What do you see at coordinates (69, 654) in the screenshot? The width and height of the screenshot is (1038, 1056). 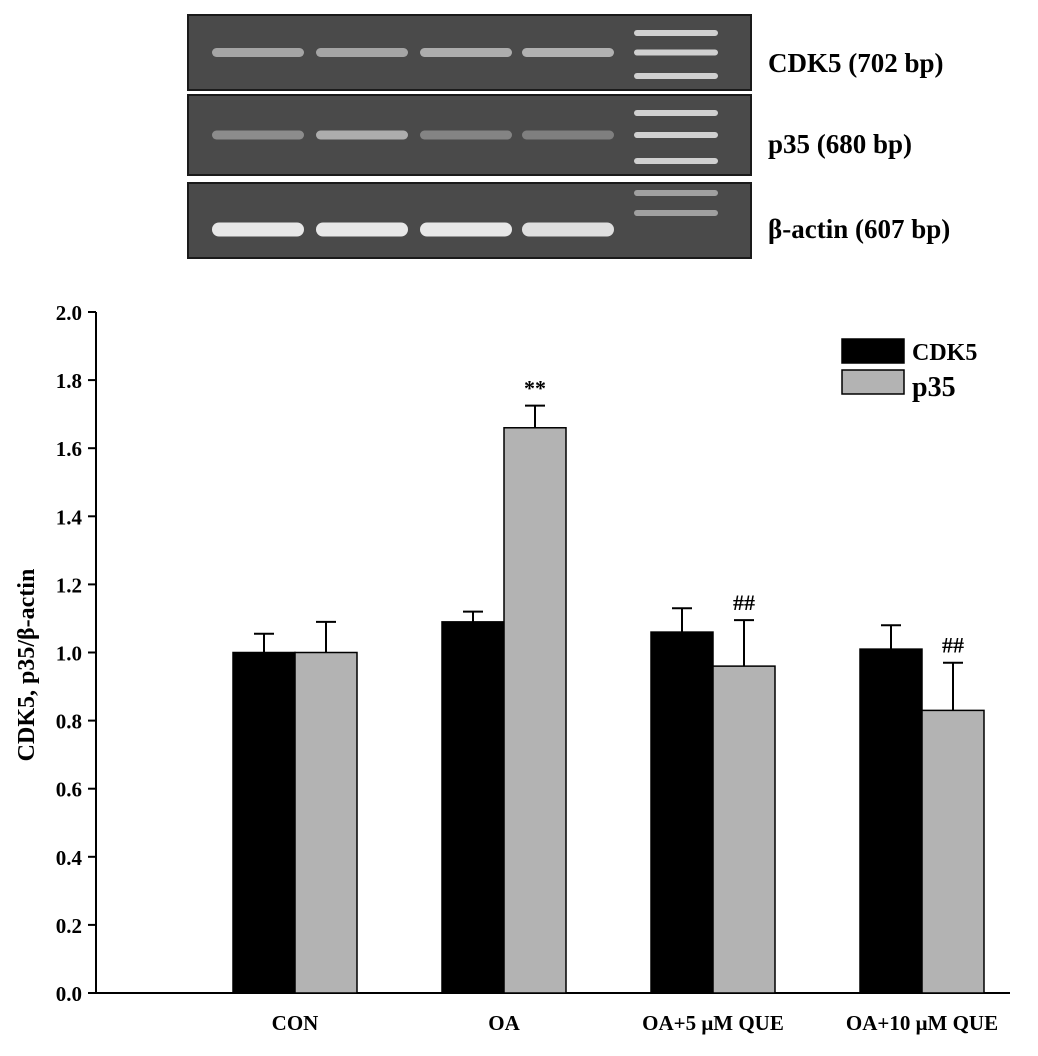 I see `y-tick-label: 1.0` at bounding box center [69, 654].